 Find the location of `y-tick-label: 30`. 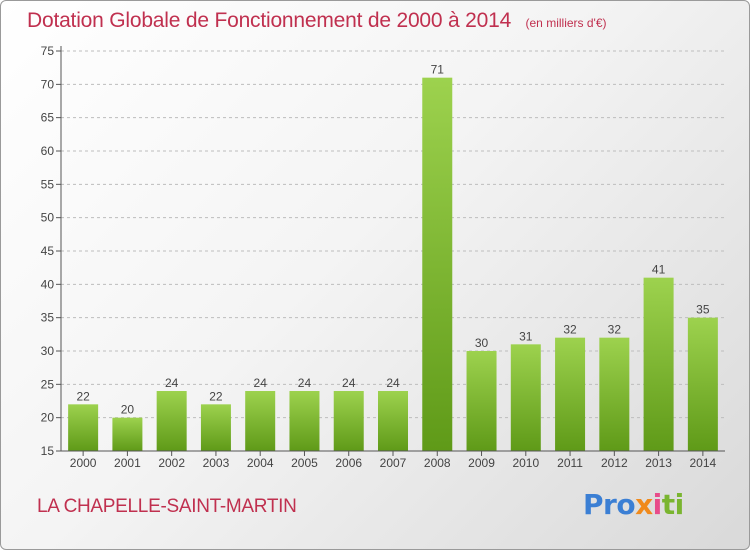

y-tick-label: 30 is located at coordinates (48, 351).